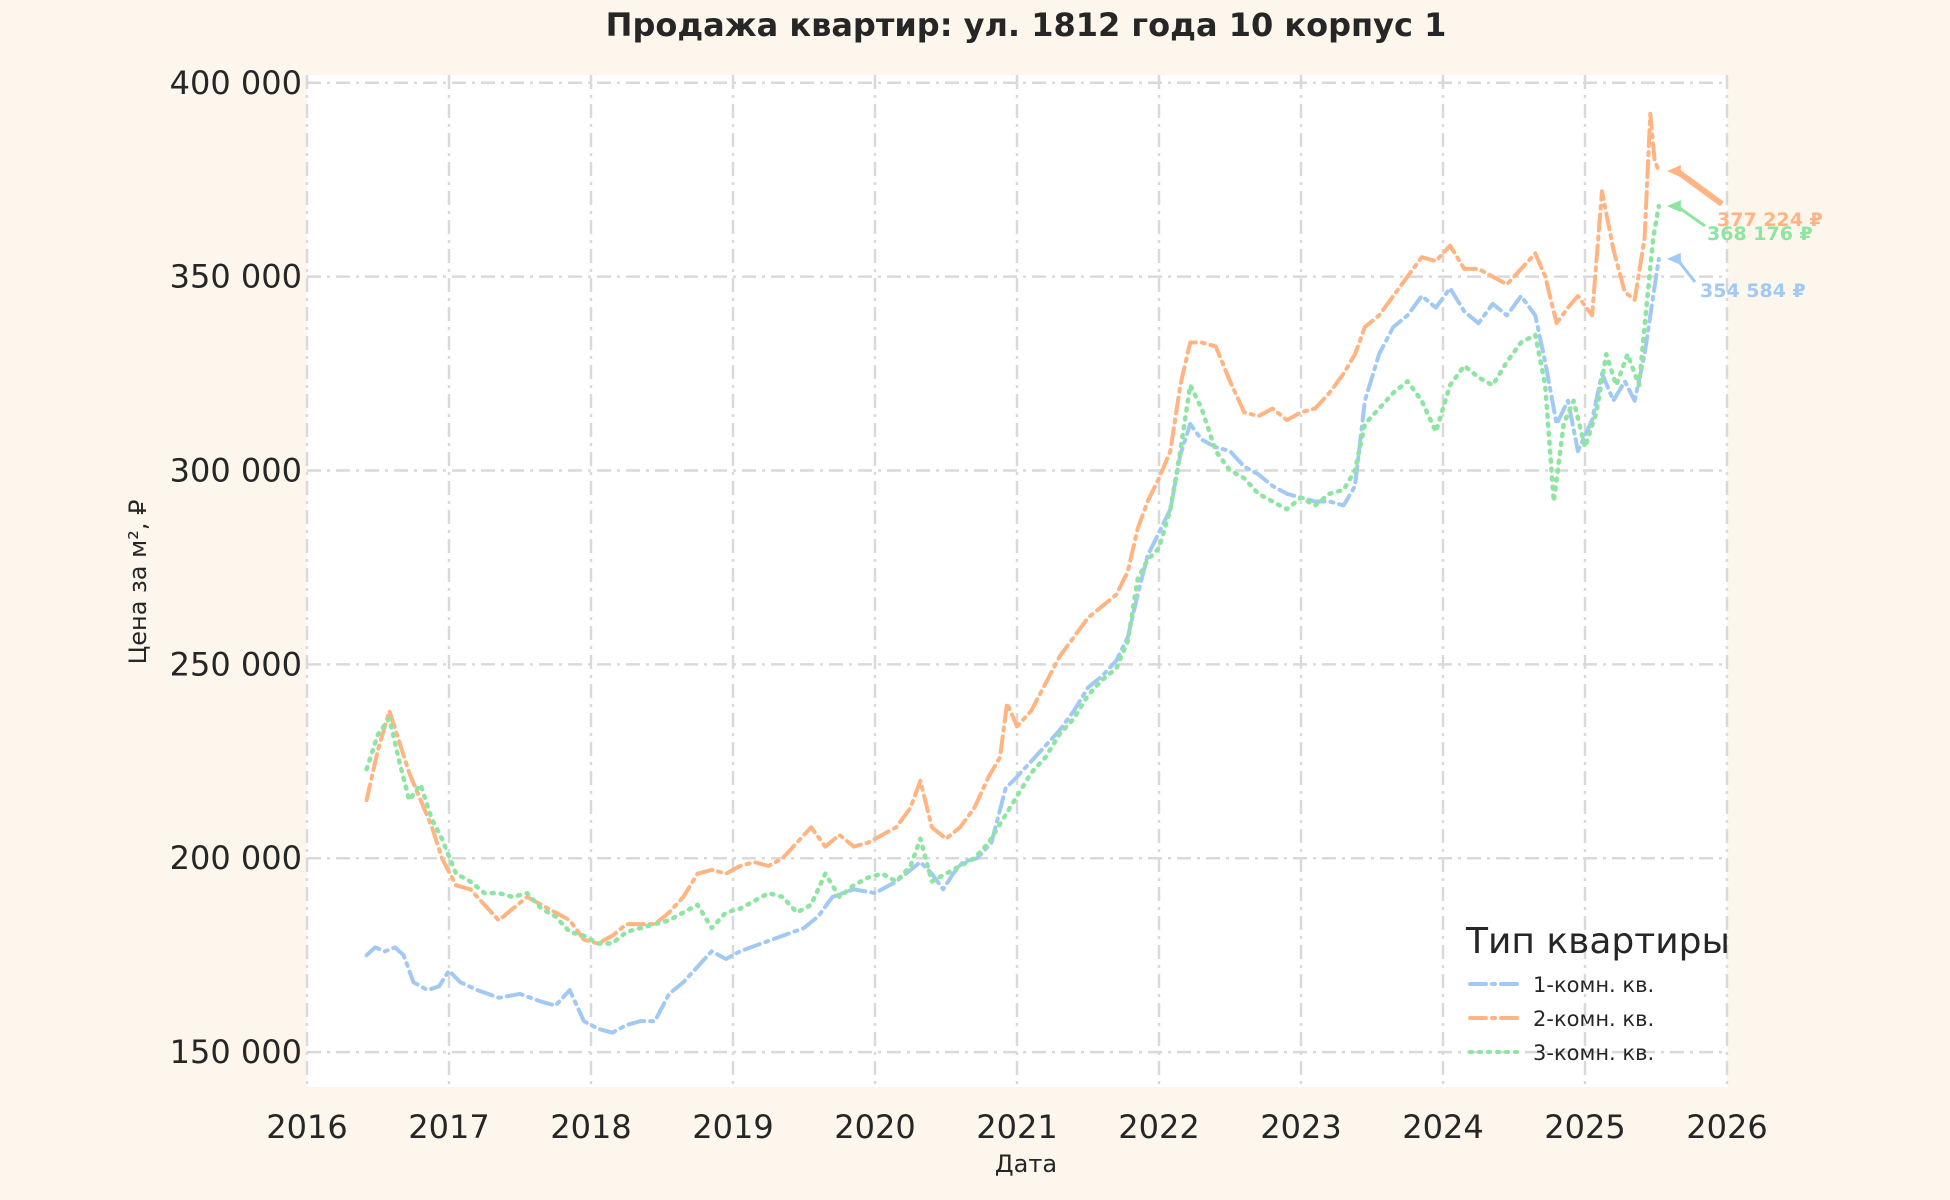 This screenshot has width=1950, height=1200. I want to click on x-tick-label-0: 2016, so click(306, 1127).